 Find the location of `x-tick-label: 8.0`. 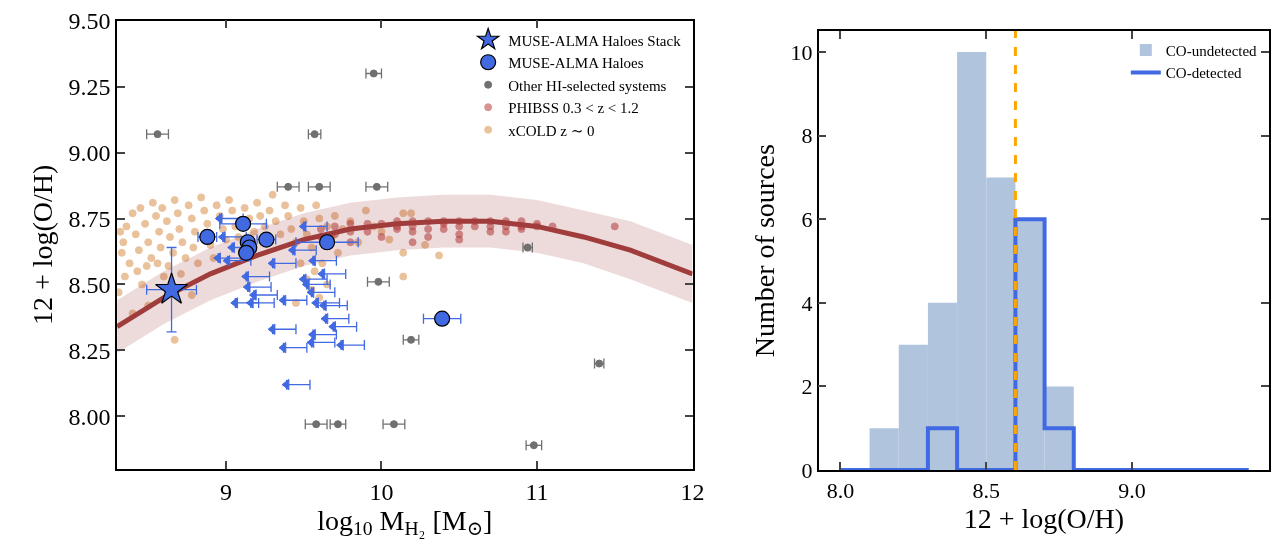

x-tick-label: 8.0 is located at coordinates (840, 491).